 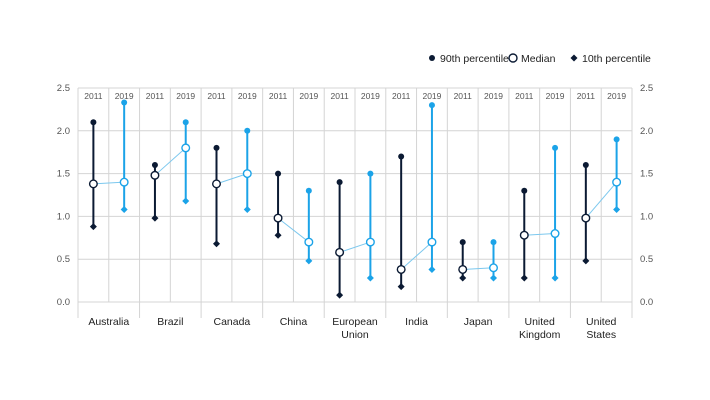 I want to click on y-tick-left: 0.0, so click(x=63, y=302).